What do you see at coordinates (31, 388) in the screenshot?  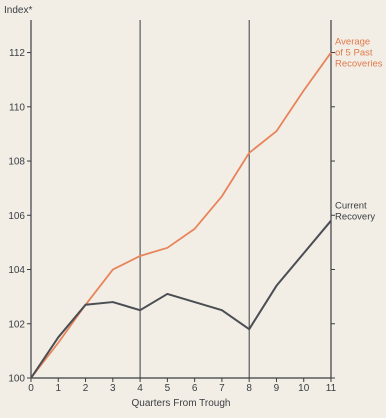 I see `x-tick-label: 0` at bounding box center [31, 388].